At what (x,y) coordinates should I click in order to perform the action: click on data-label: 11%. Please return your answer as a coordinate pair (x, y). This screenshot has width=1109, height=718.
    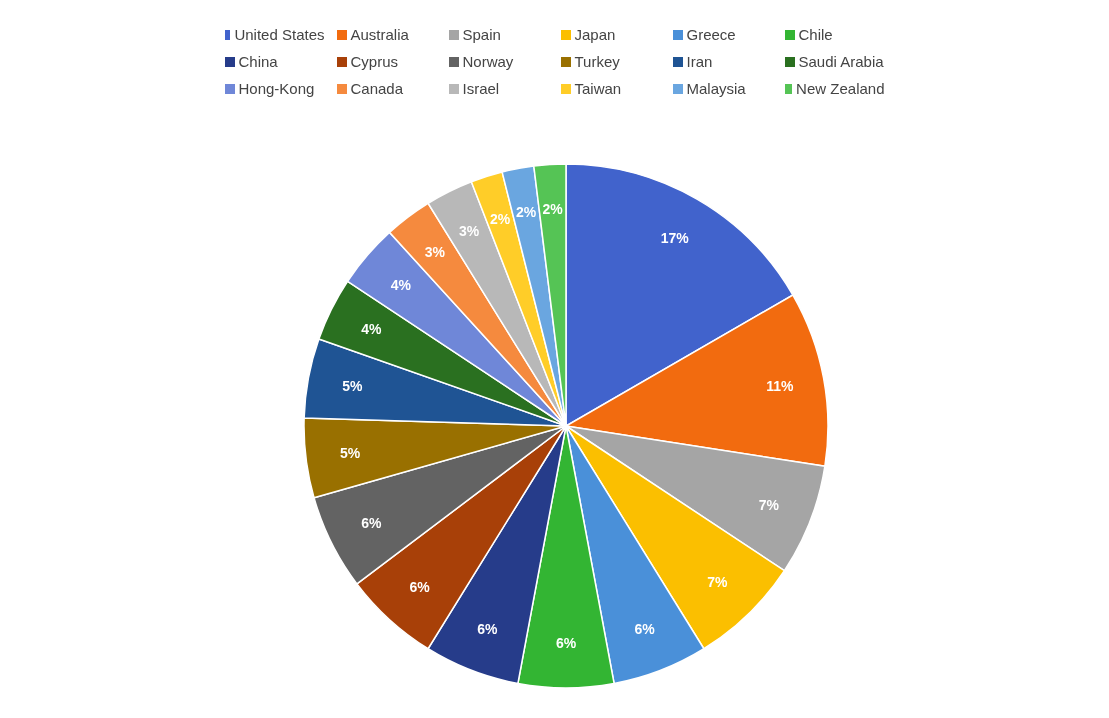
    Looking at the image, I should click on (780, 386).